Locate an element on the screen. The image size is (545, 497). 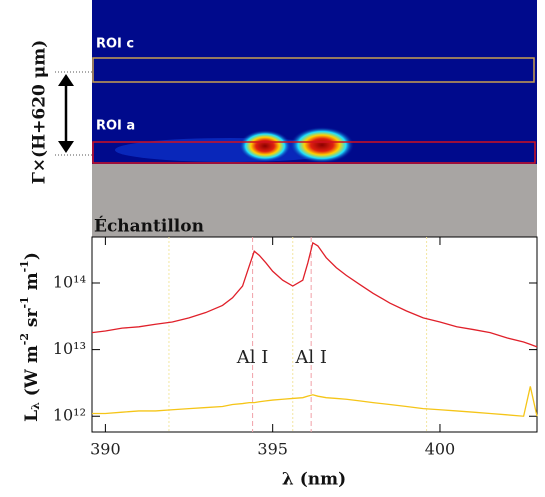
x-tick-label: 390 is located at coordinates (105, 449).